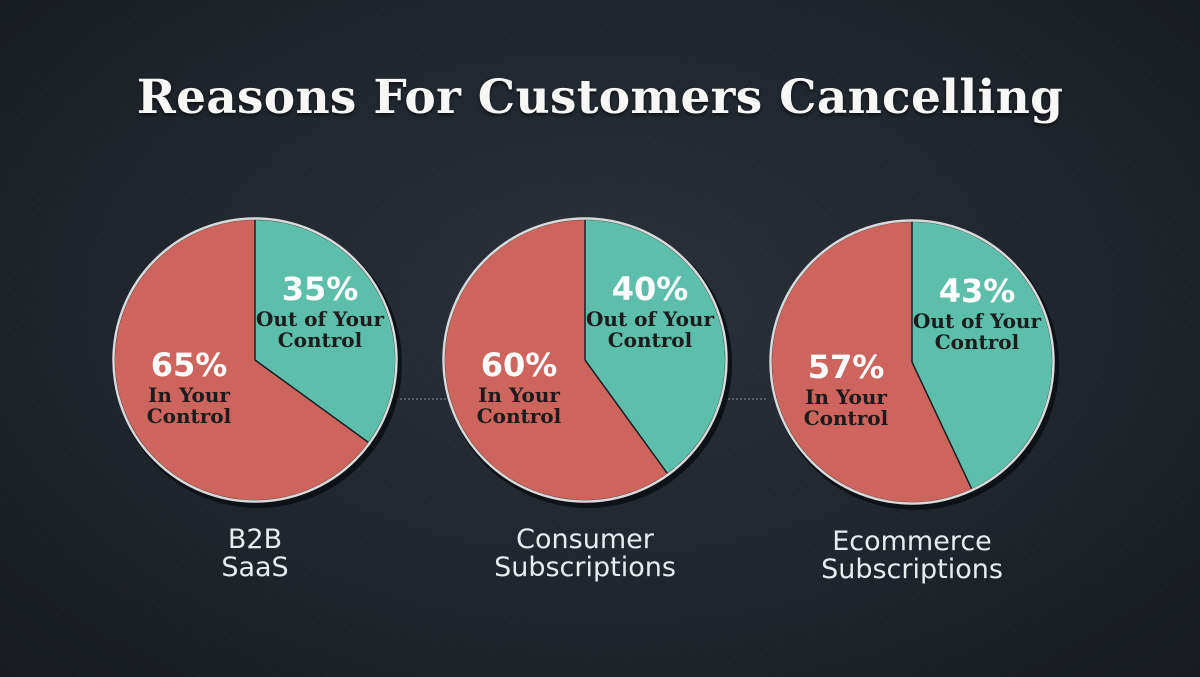 This screenshot has height=677, width=1200. What do you see at coordinates (912, 541) in the screenshot?
I see `category-label: Ecommerce` at bounding box center [912, 541].